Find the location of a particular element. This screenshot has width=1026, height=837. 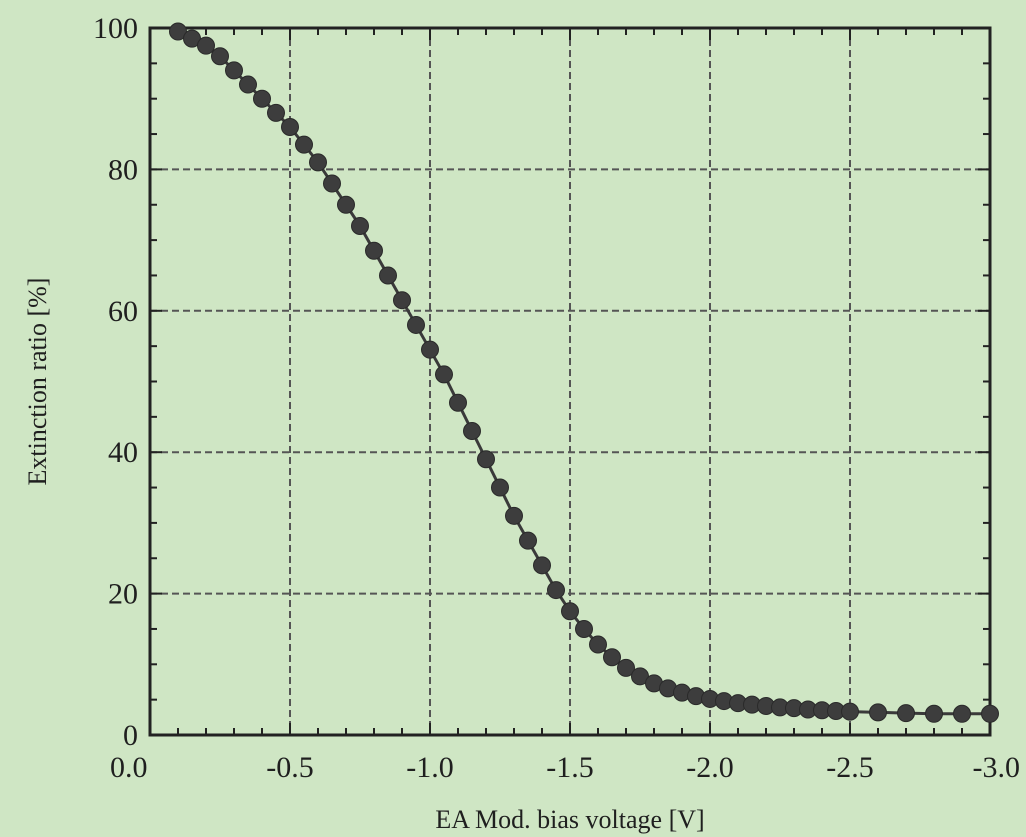

x-axis-title: EA Mod. bias voltage [V] is located at coordinates (569, 819).